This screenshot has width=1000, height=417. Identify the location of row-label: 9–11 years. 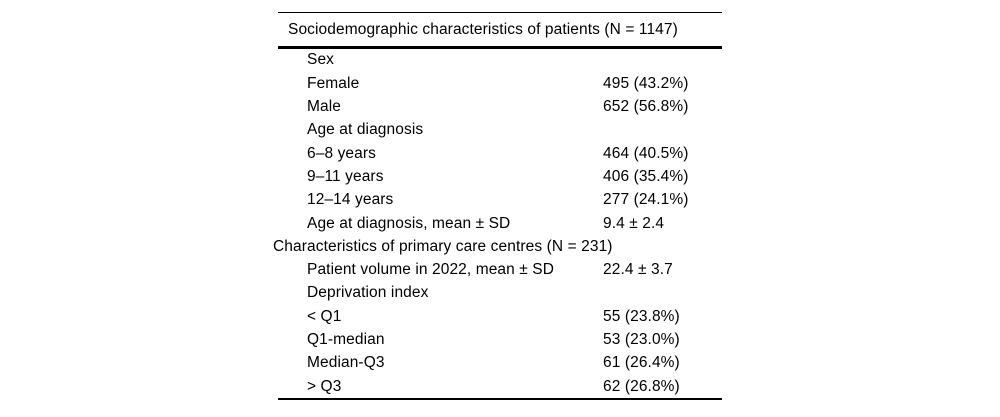
(345, 176).